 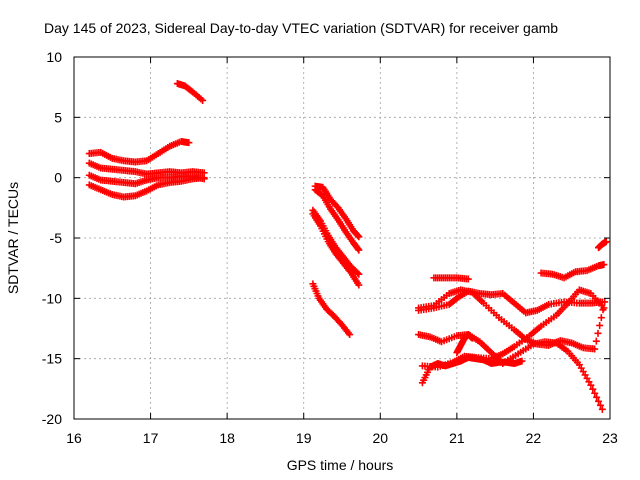 I want to click on series-arc-q, so click(x=464, y=344).